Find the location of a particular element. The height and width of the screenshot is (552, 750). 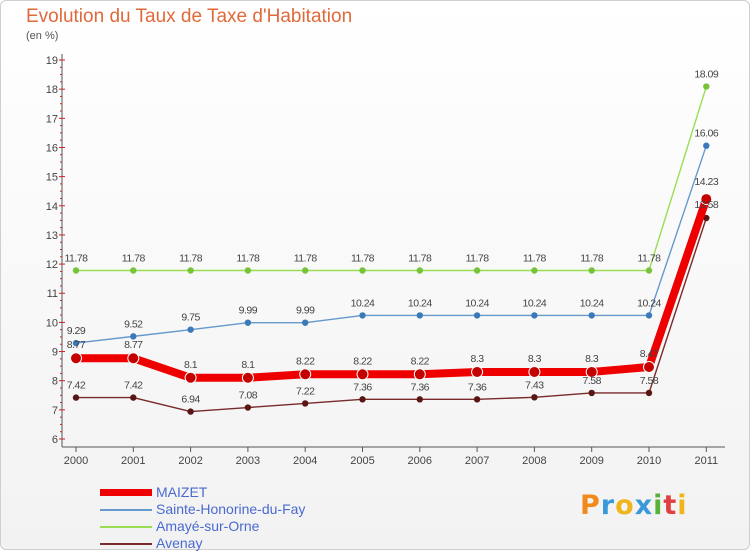

x-tick-label: 2001 is located at coordinates (133, 461).